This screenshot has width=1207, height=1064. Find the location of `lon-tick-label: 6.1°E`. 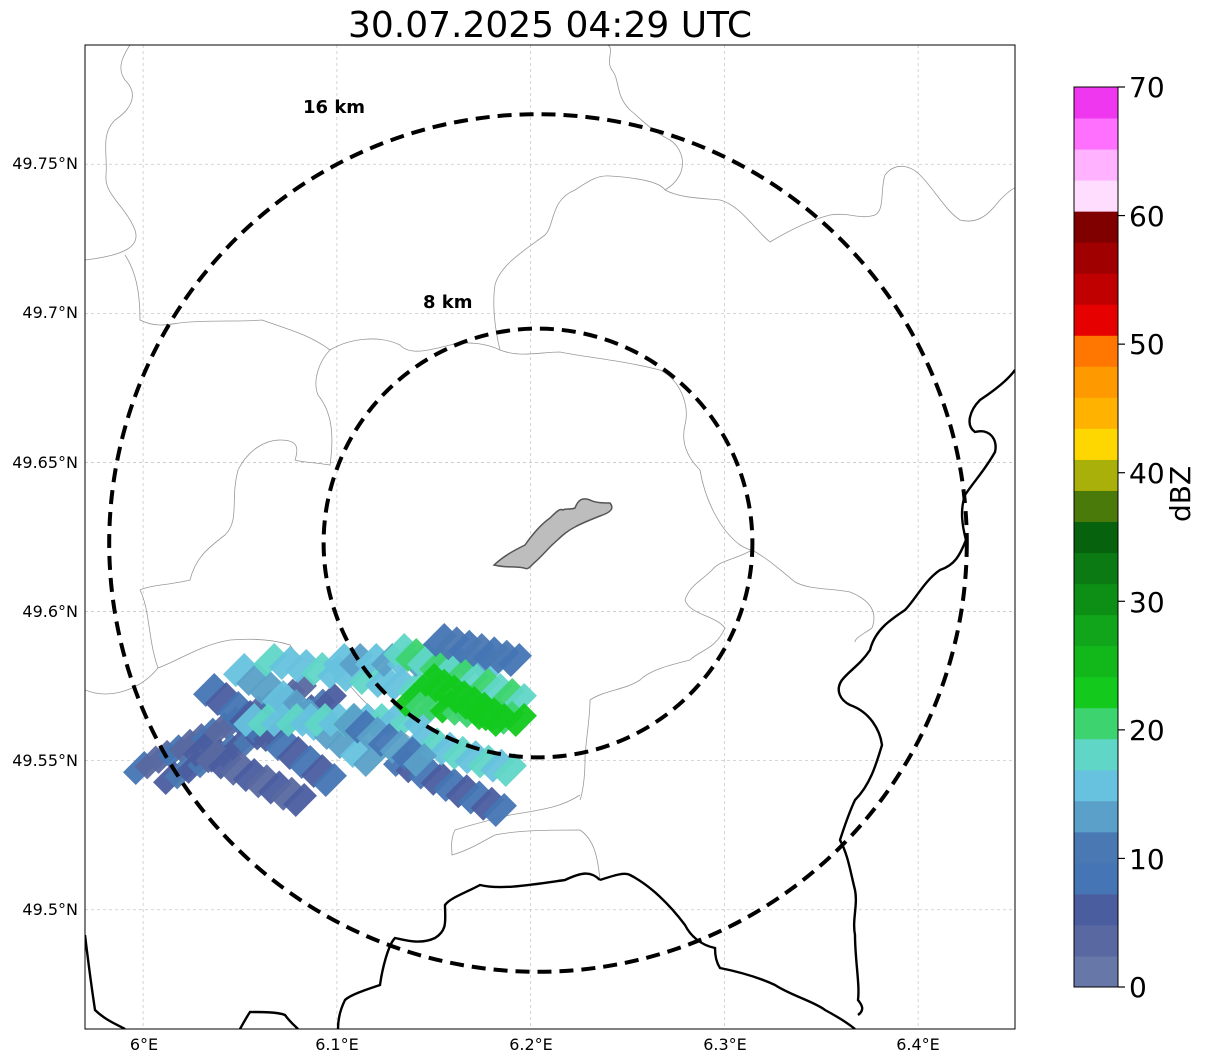

lon-tick-label: 6.1°E is located at coordinates (337, 1044).